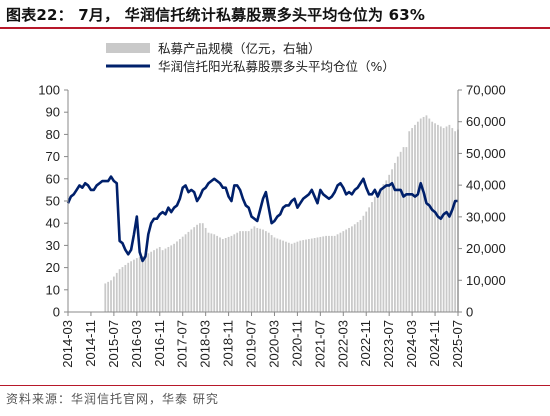 The height and width of the screenshot is (416, 550). I want to click on legend-bar-label: 私募产品规模（亿元，右轴）, so click(239, 48).